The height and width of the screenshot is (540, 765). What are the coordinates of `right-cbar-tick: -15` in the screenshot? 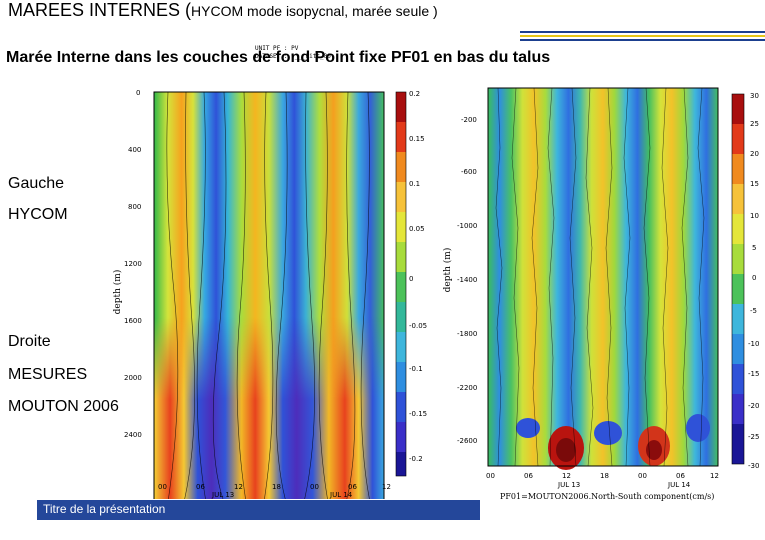 It's located at (754, 374).